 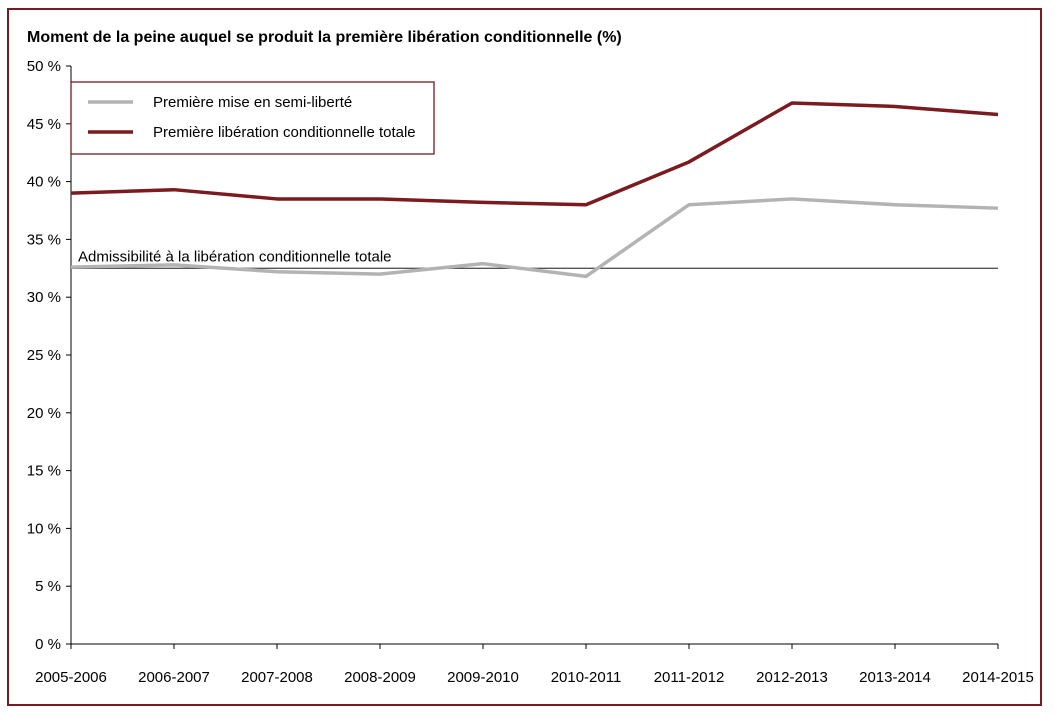 What do you see at coordinates (483, 677) in the screenshot?
I see `x-tick-label: 2009-2010` at bounding box center [483, 677].